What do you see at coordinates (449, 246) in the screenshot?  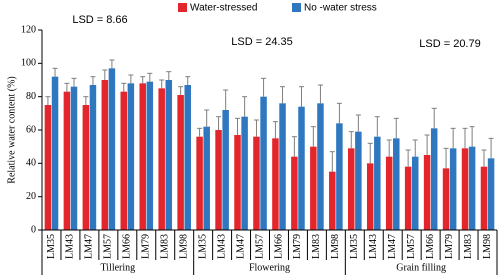 I see `x-tick-label: LM79` at bounding box center [449, 246].